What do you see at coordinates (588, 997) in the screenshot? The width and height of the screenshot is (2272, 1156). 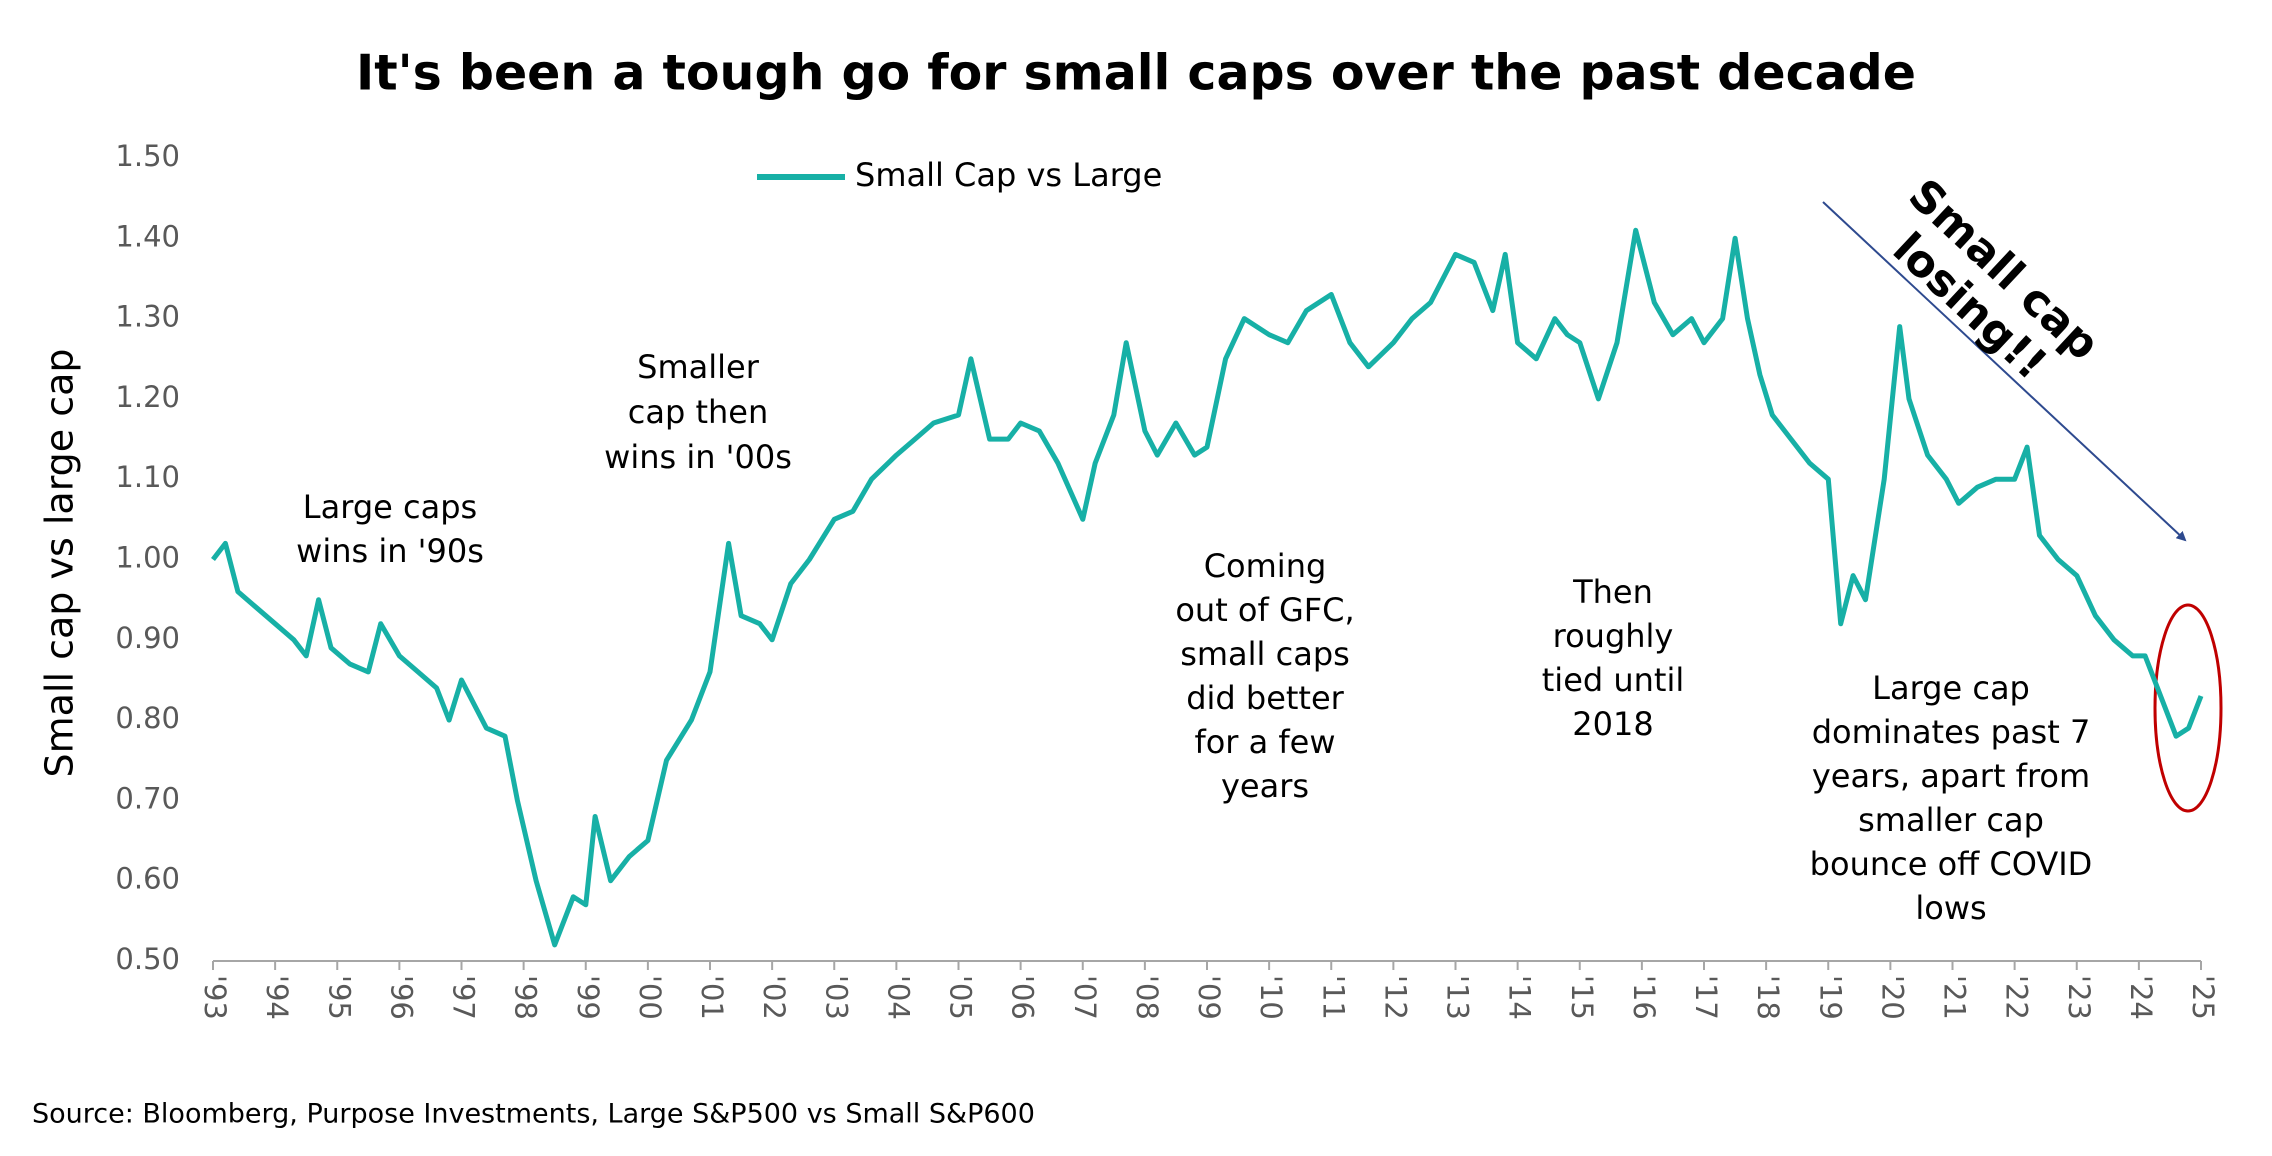 I see `x-tick-label: '99` at bounding box center [588, 997].